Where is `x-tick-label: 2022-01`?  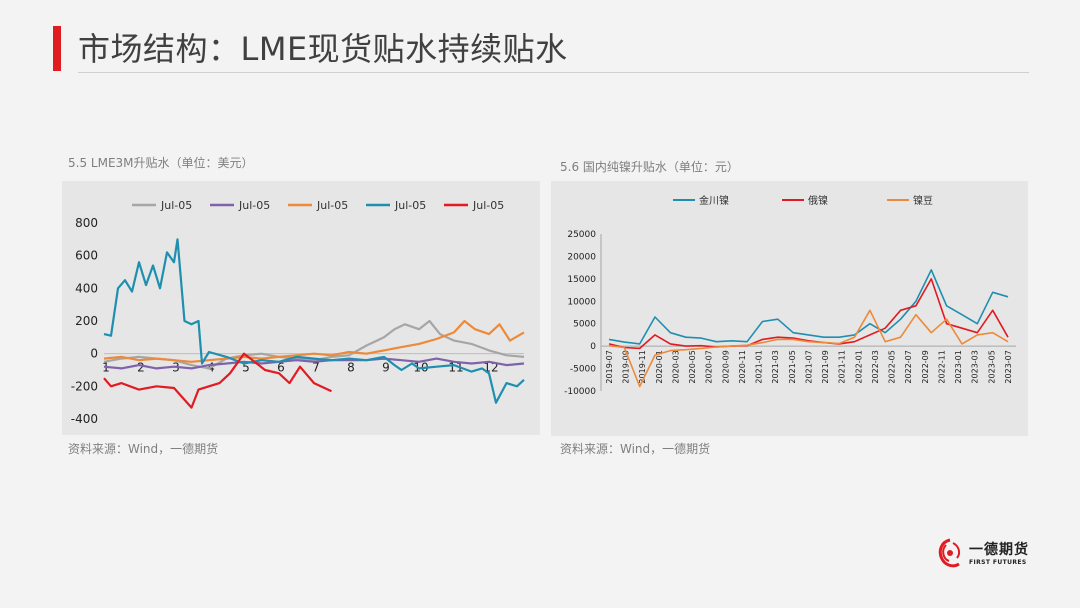
x-tick-label: 2022-01 is located at coordinates (858, 366).